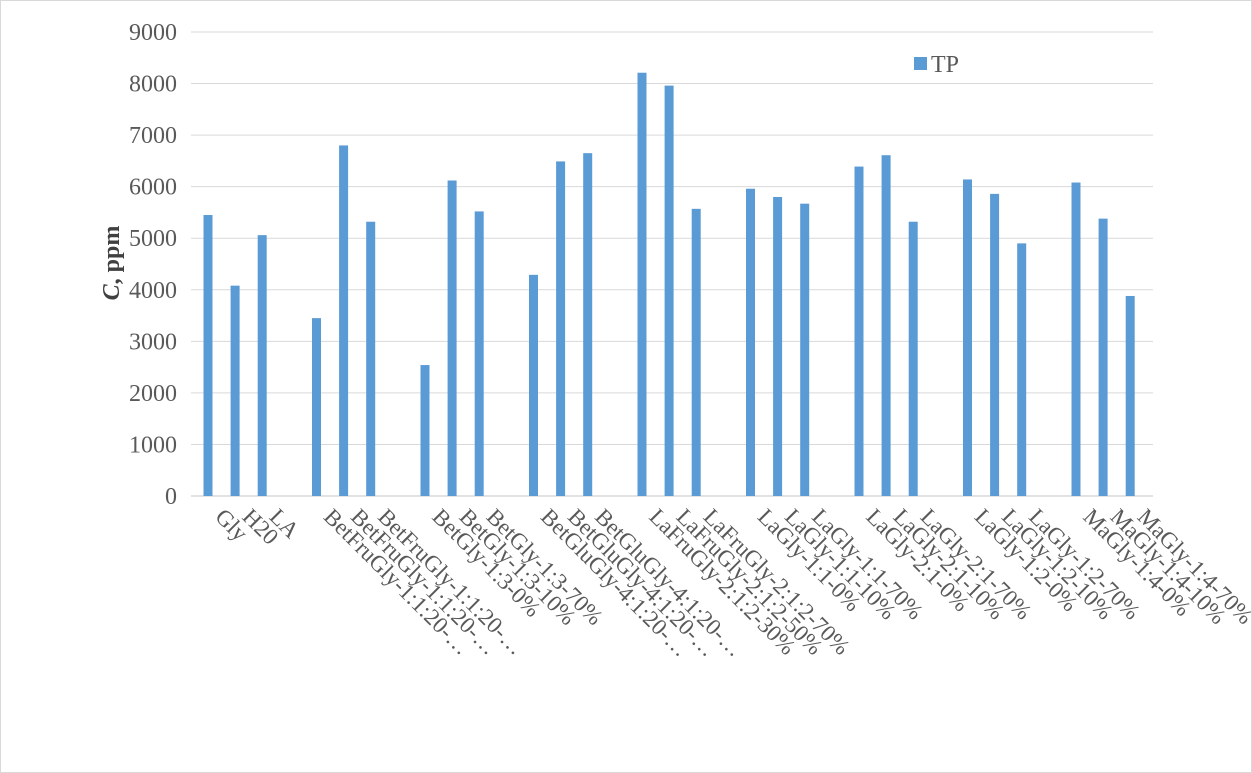  What do you see at coordinates (920, 63) in the screenshot?
I see `legend-swatch` at bounding box center [920, 63].